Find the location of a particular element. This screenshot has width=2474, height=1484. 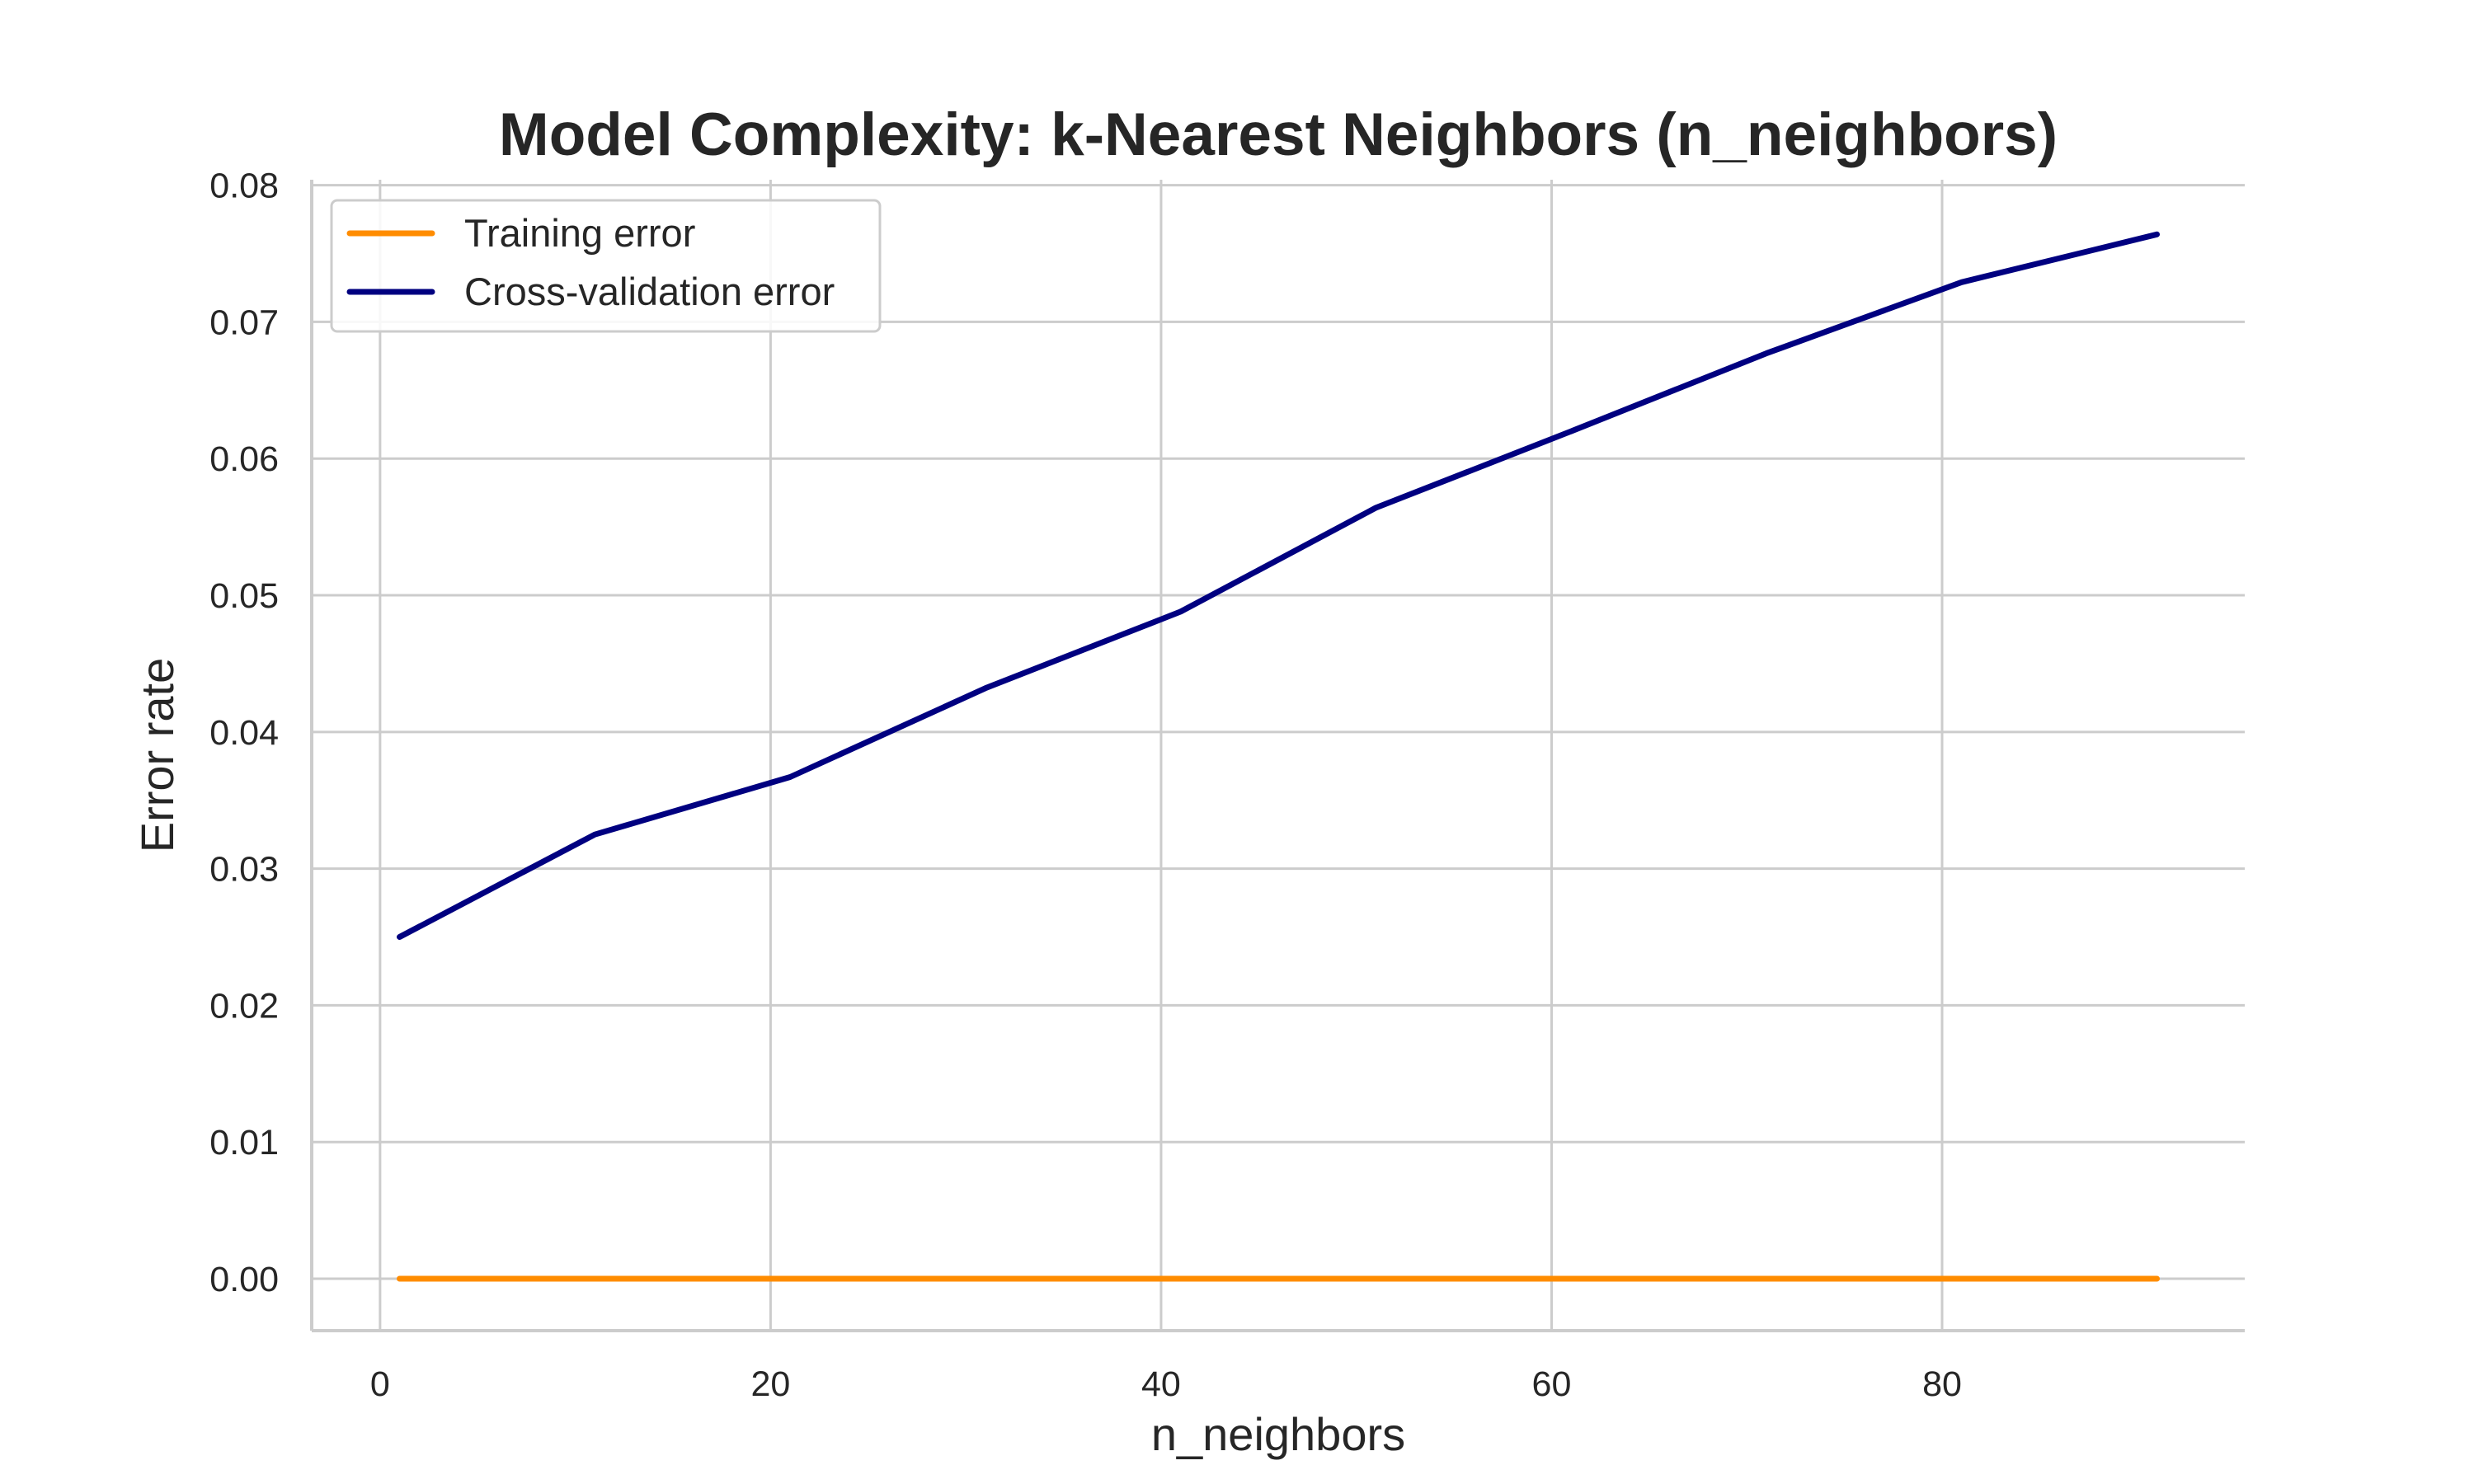

legend-box is located at coordinates (606, 266).